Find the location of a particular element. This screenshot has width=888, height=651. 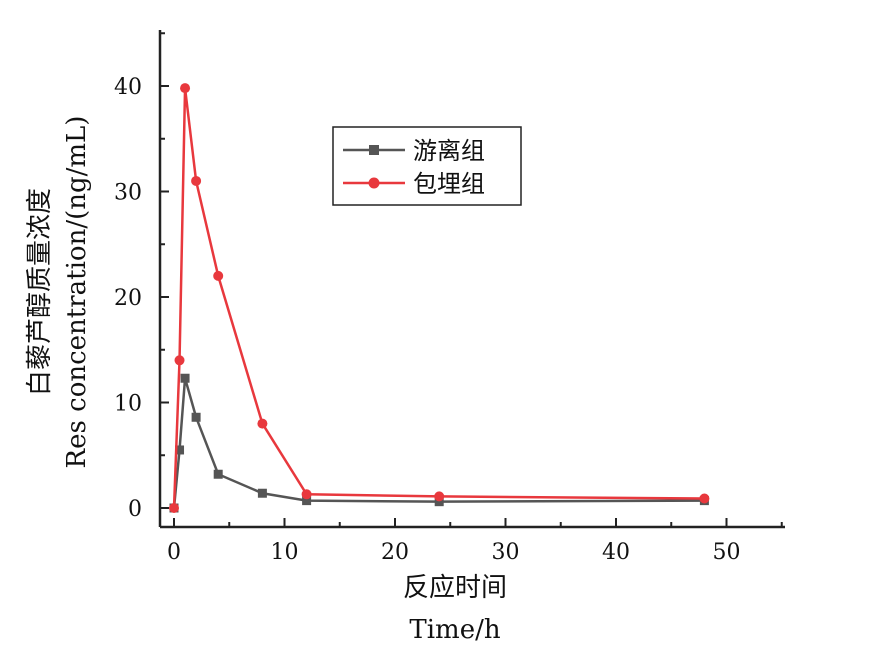

x-tick-label: 50 is located at coordinates (727, 552).